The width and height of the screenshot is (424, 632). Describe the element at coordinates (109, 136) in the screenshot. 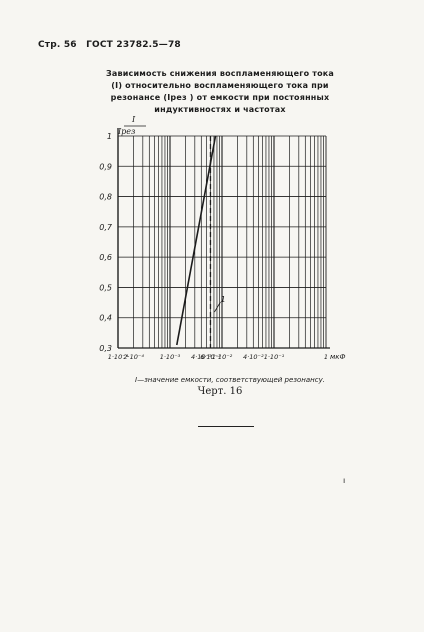

I see `y-tick-label: 1` at that location.